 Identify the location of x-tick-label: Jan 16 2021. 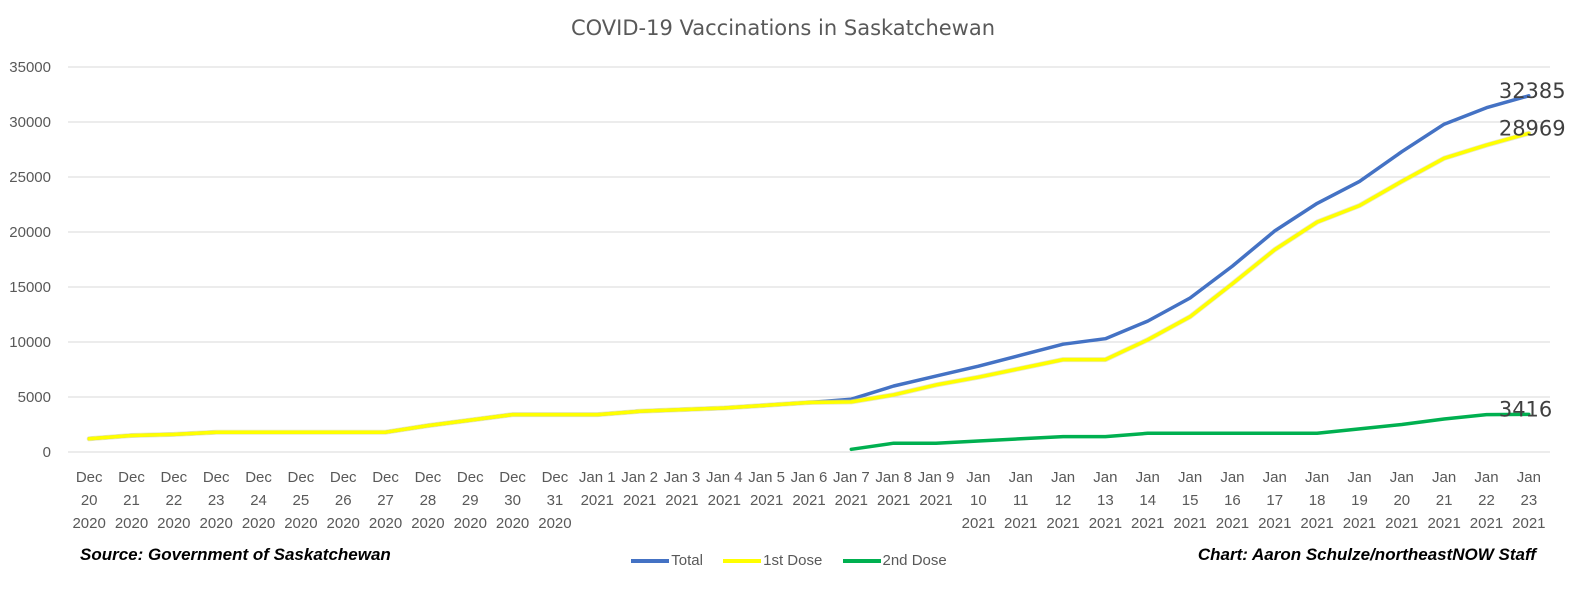
(1232, 500).